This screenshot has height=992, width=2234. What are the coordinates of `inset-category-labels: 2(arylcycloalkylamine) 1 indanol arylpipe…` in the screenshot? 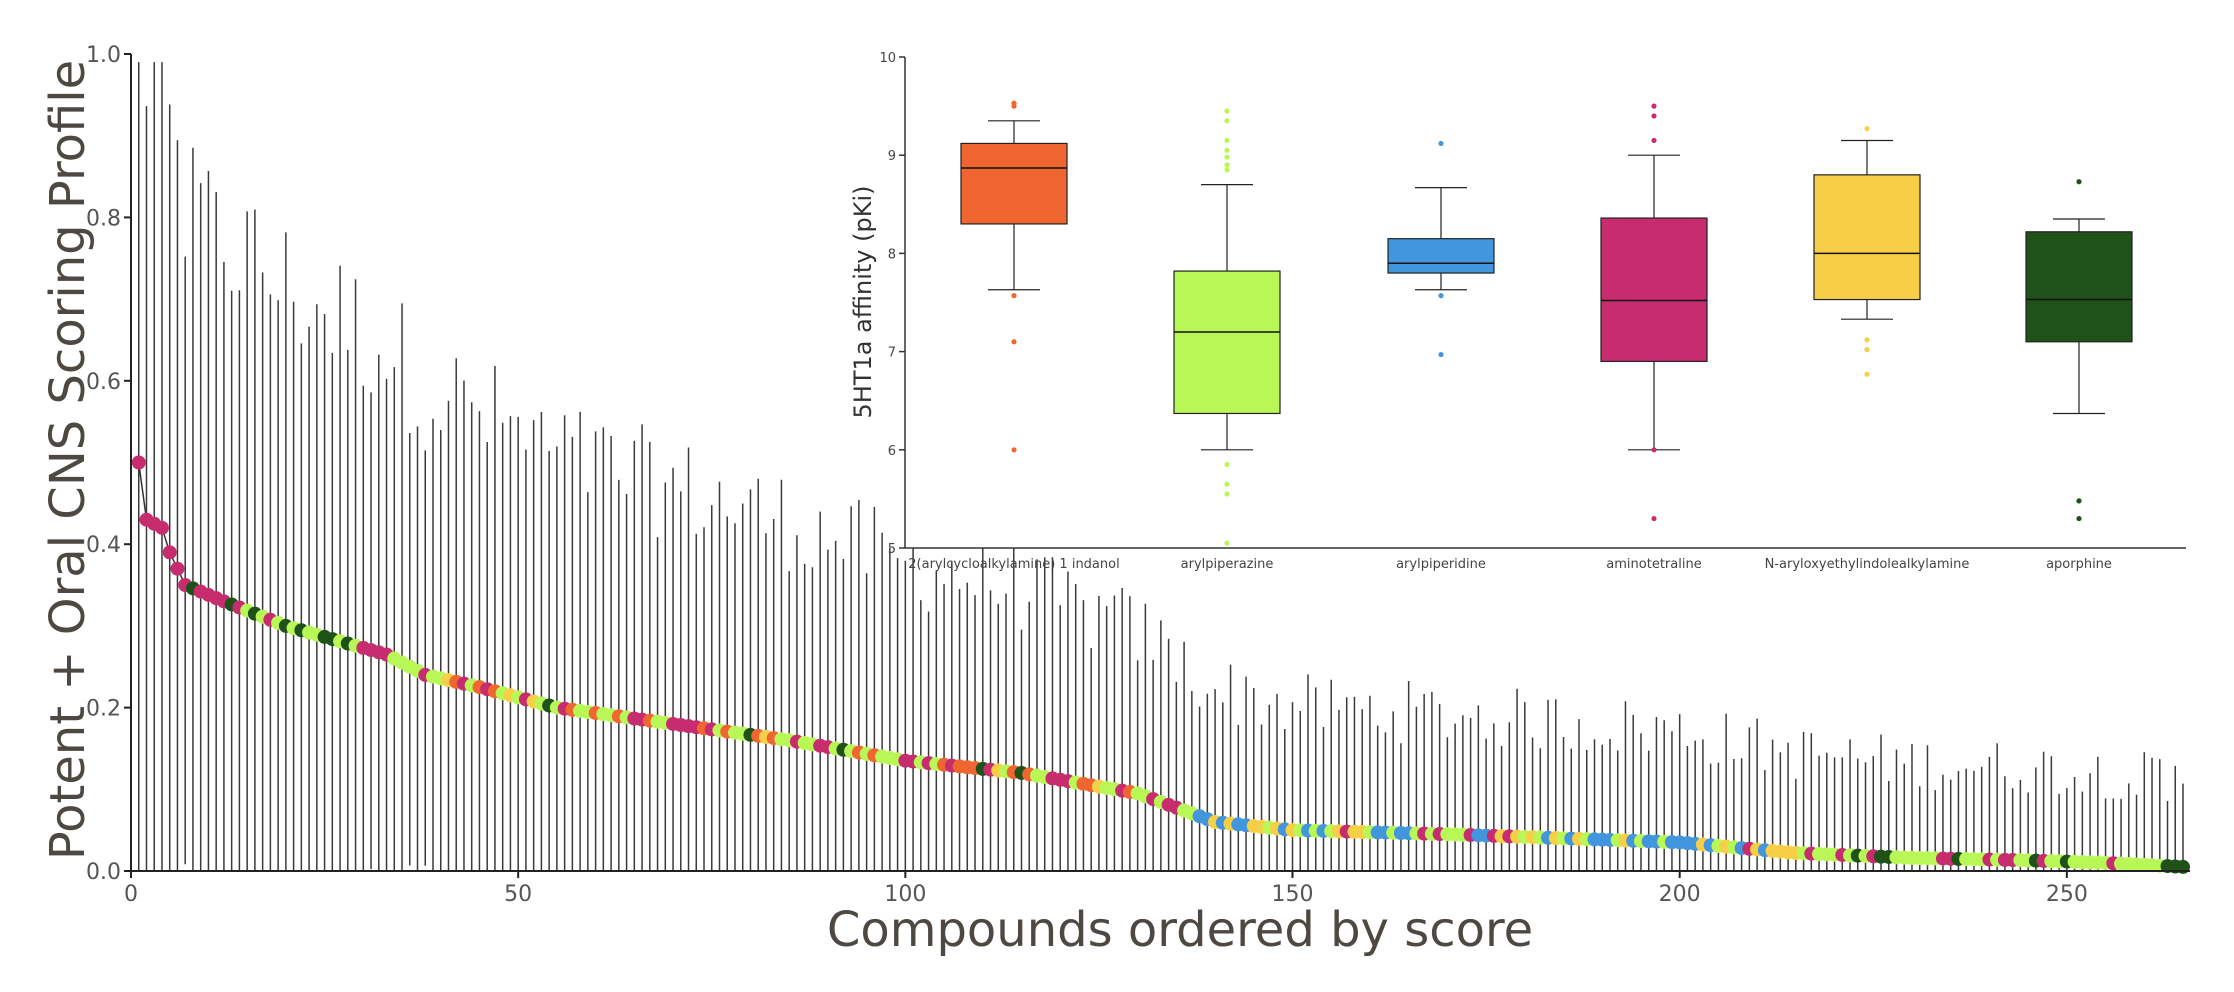 It's located at (1510, 564).